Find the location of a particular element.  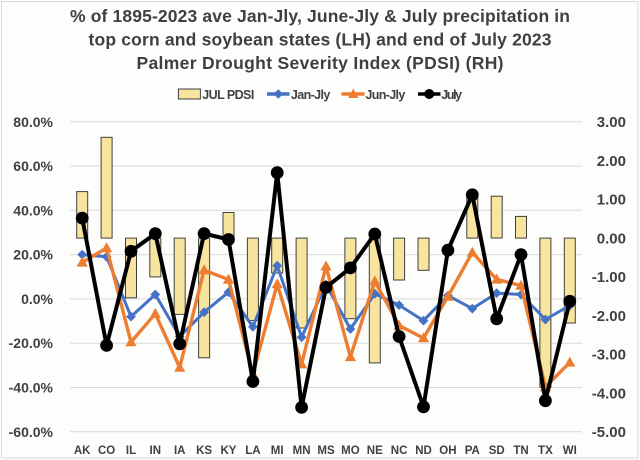

svg-text: MO is located at coordinates (350, 451).